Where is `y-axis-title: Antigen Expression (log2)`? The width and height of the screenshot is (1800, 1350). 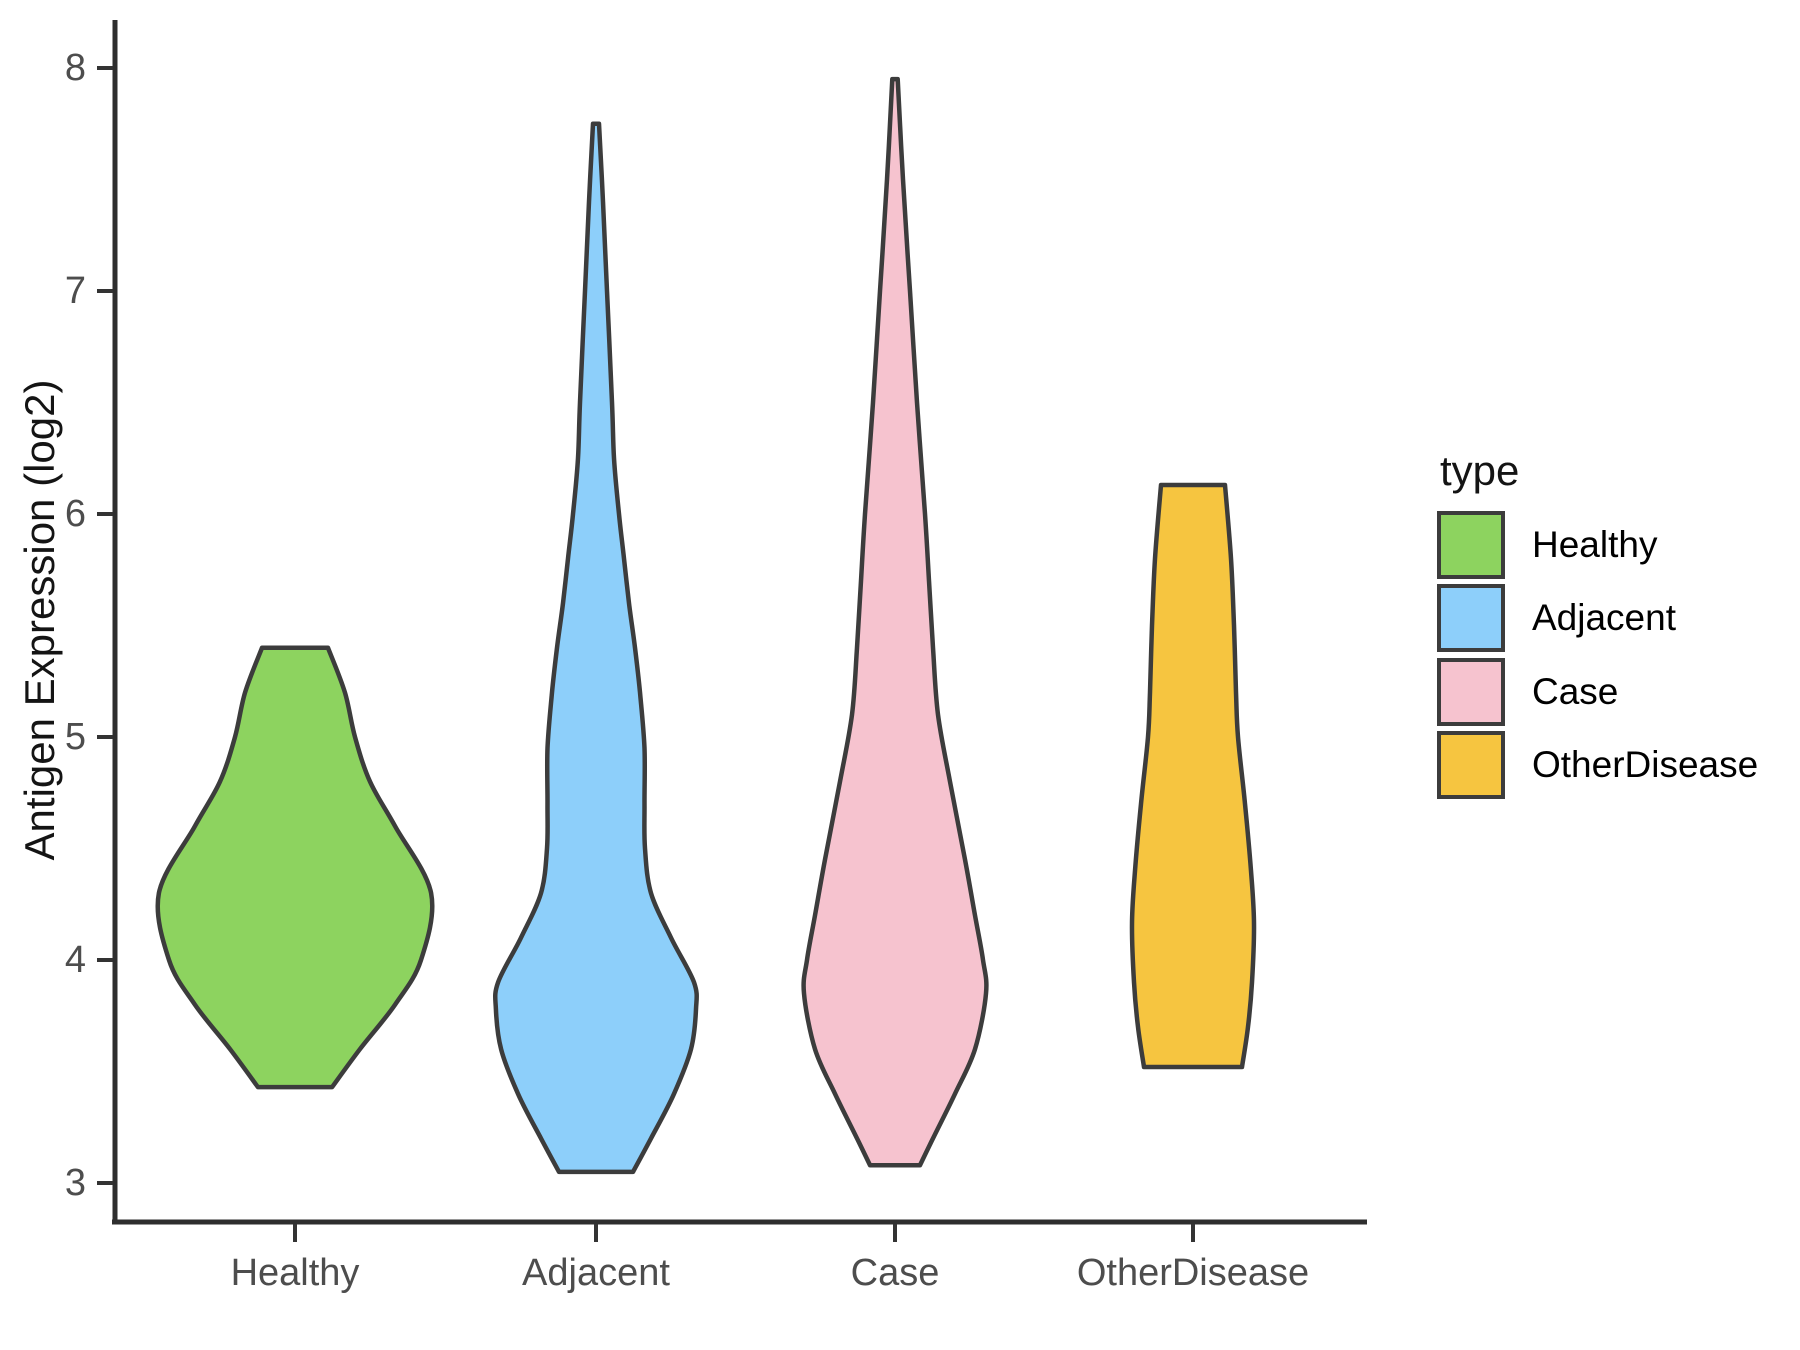 y-axis-title: Antigen Expression (log2) is located at coordinates (39, 620).